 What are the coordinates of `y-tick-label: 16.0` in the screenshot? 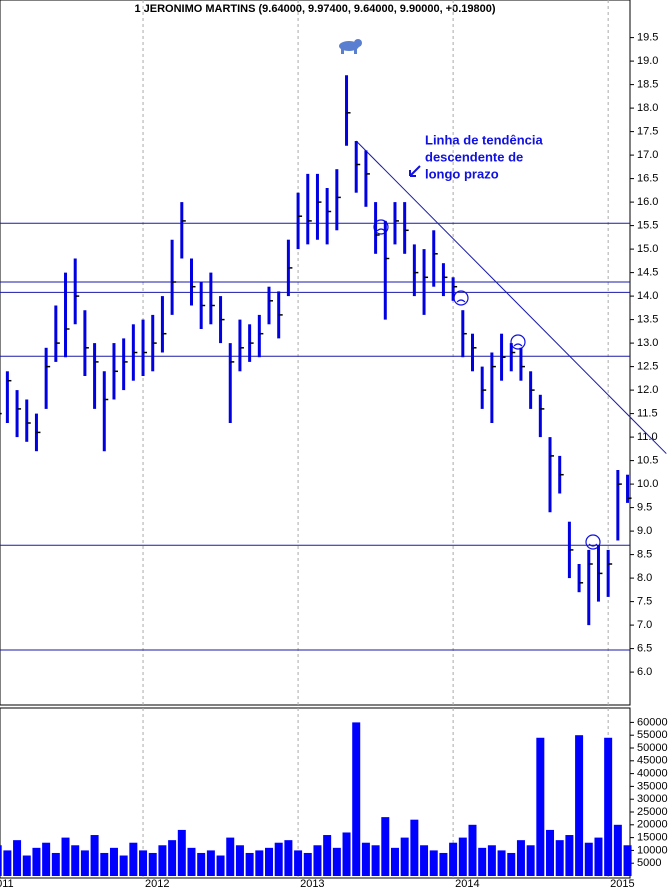 It's located at (647, 202).